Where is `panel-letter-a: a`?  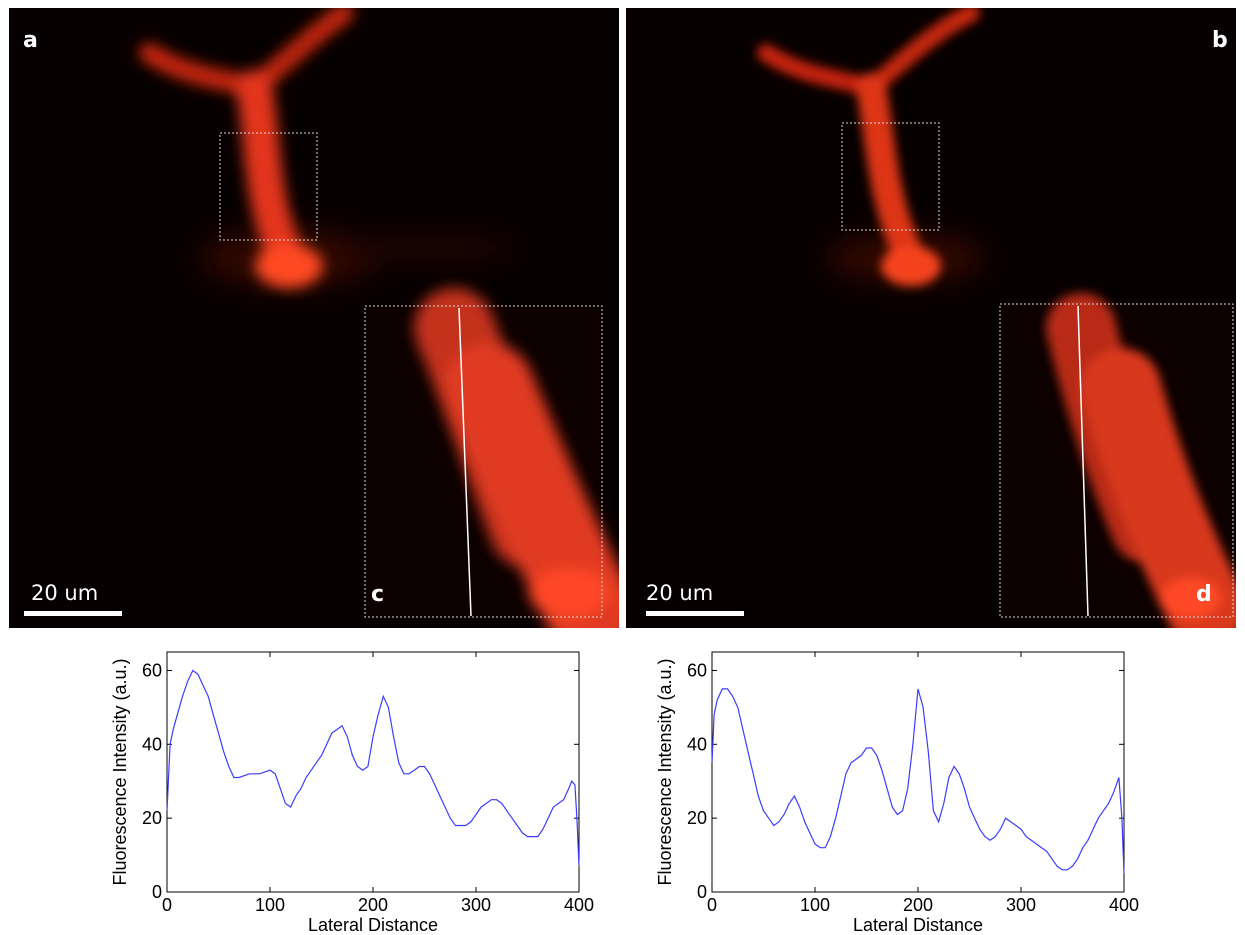
panel-letter-a: a is located at coordinates (30, 40).